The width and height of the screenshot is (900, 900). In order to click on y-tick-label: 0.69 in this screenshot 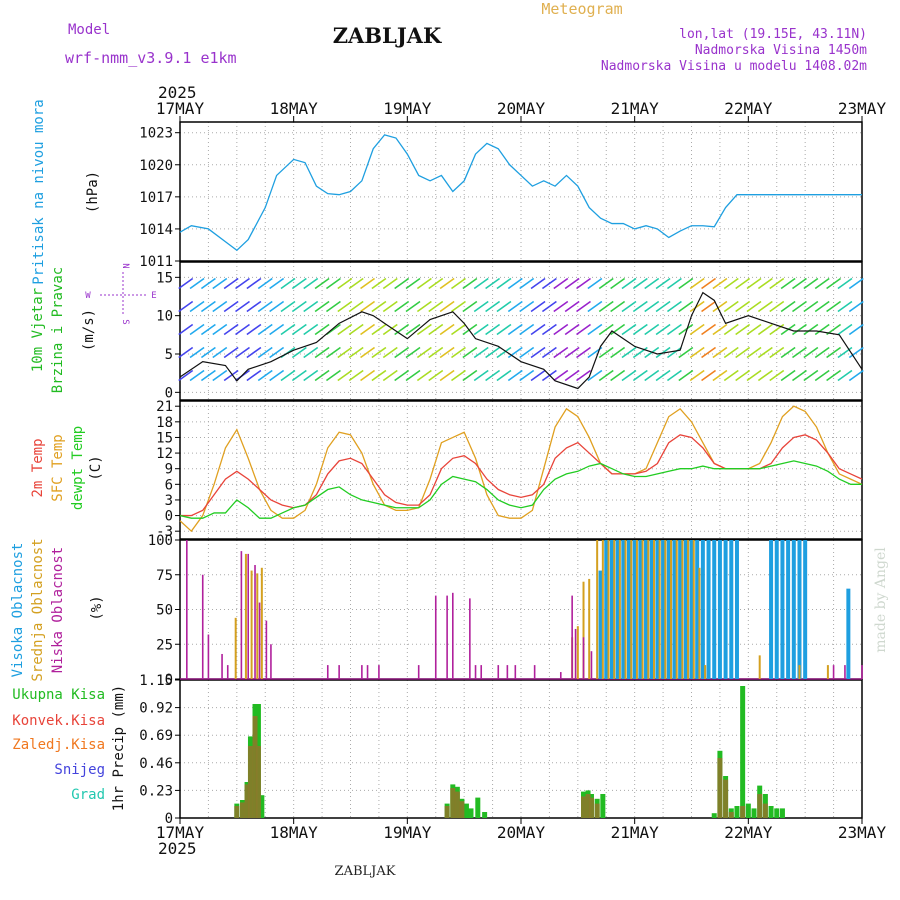, I will do `click(156, 736)`.